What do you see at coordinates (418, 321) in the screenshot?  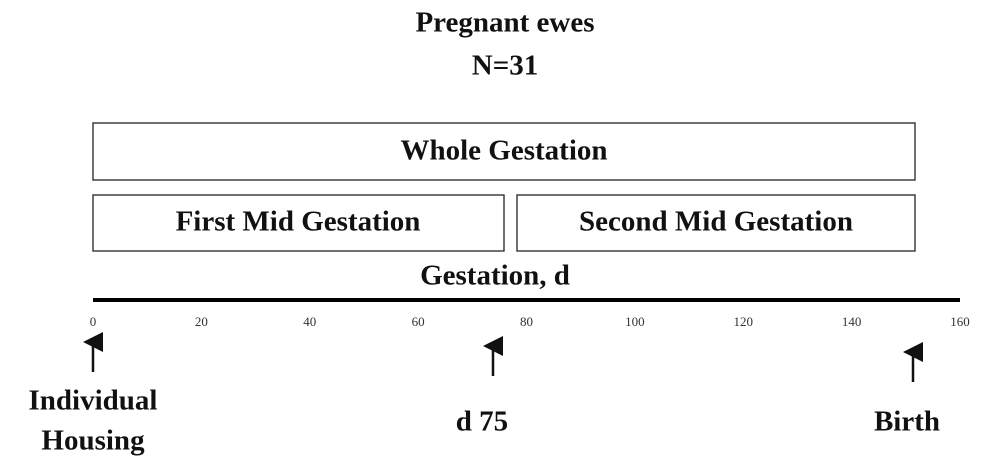 I see `tick-label: 60` at bounding box center [418, 321].